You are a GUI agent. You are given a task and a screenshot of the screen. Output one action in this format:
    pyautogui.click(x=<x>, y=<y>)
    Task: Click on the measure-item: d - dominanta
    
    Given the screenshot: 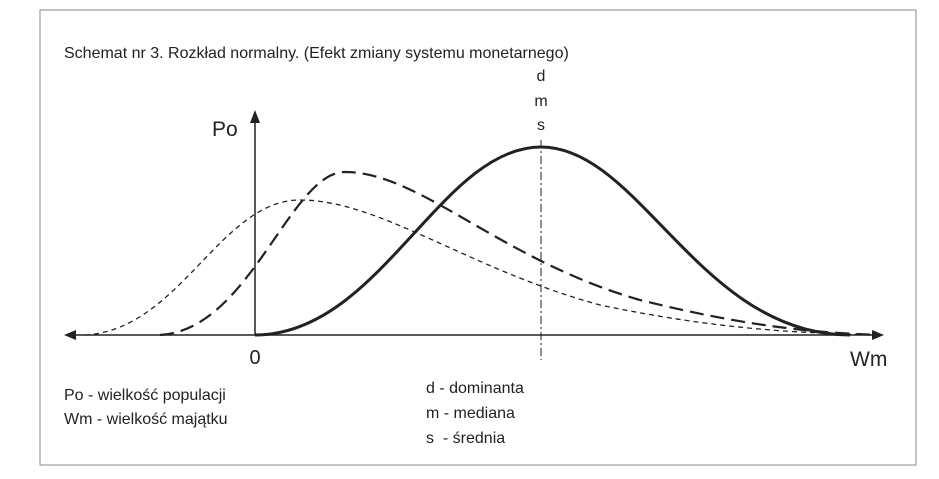 What is the action you would take?
    pyautogui.click(x=475, y=388)
    